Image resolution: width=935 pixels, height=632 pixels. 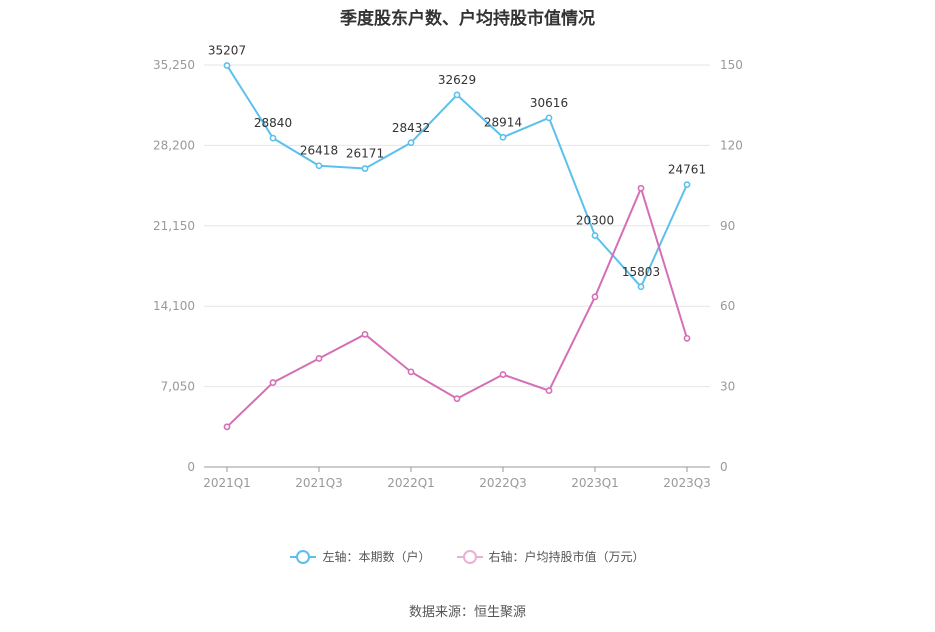 What do you see at coordinates (273, 123) in the screenshot?
I see `data-label: 28840` at bounding box center [273, 123].